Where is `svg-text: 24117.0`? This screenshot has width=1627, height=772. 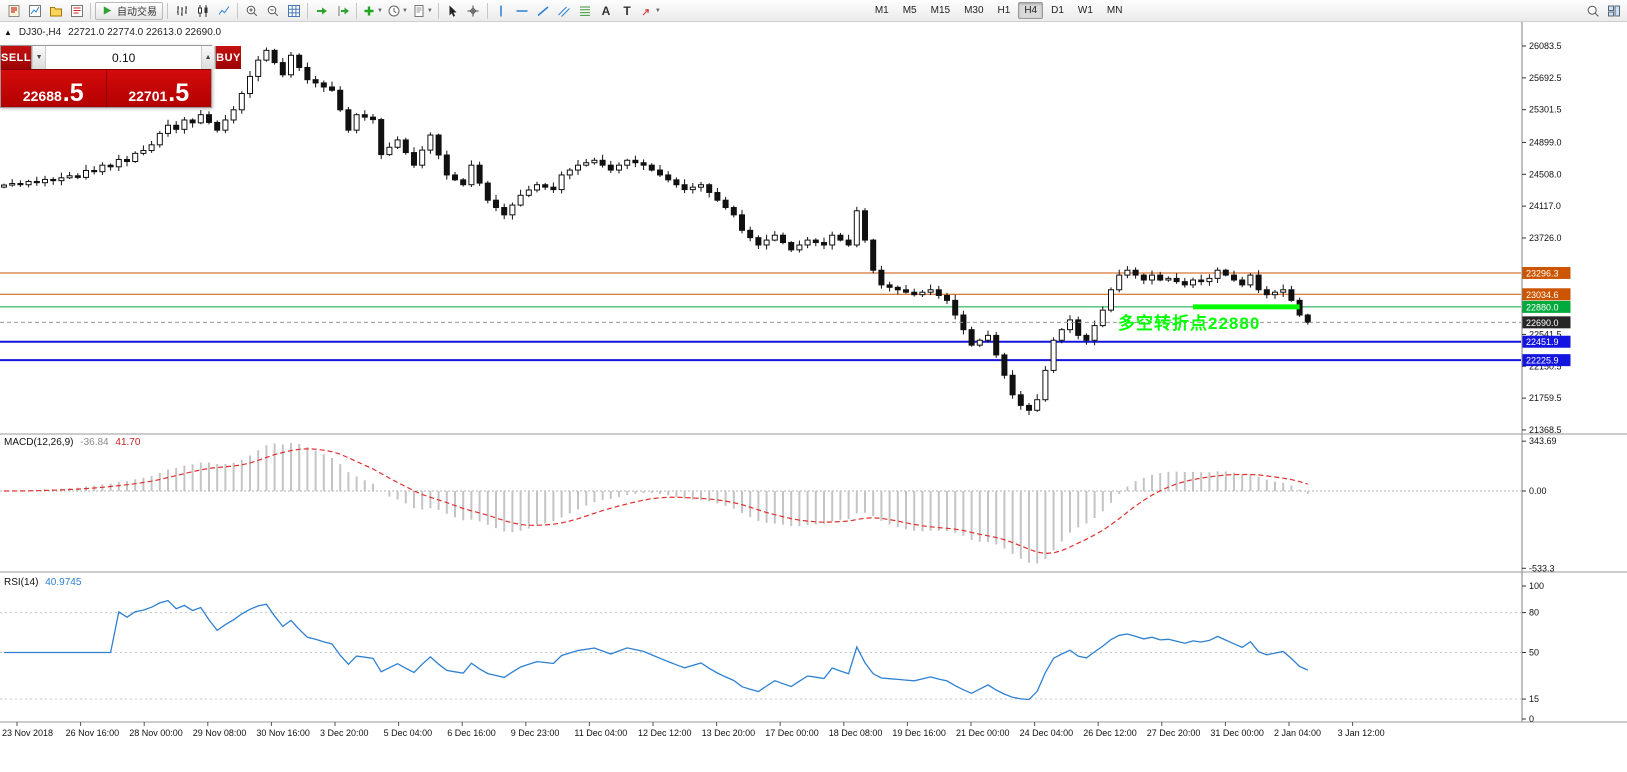 svg-text: 24117.0 is located at coordinates (1545, 206).